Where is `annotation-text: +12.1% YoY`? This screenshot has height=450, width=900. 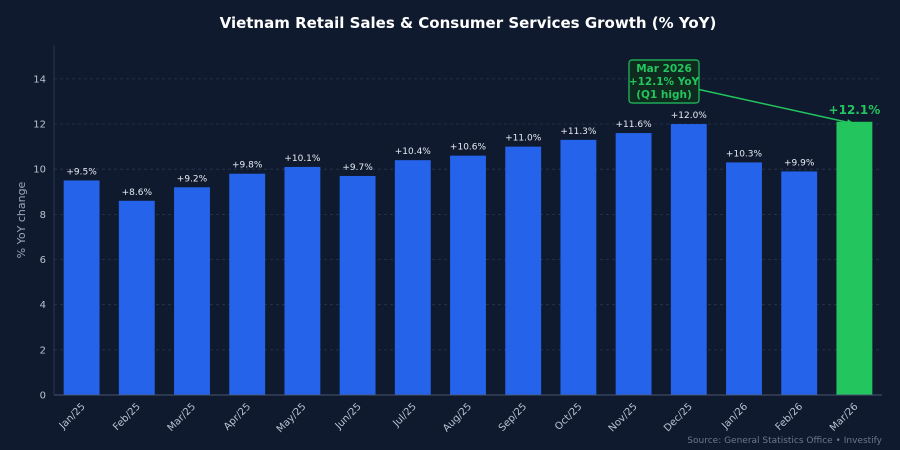
annotation-text: +12.1% YoY is located at coordinates (664, 82).